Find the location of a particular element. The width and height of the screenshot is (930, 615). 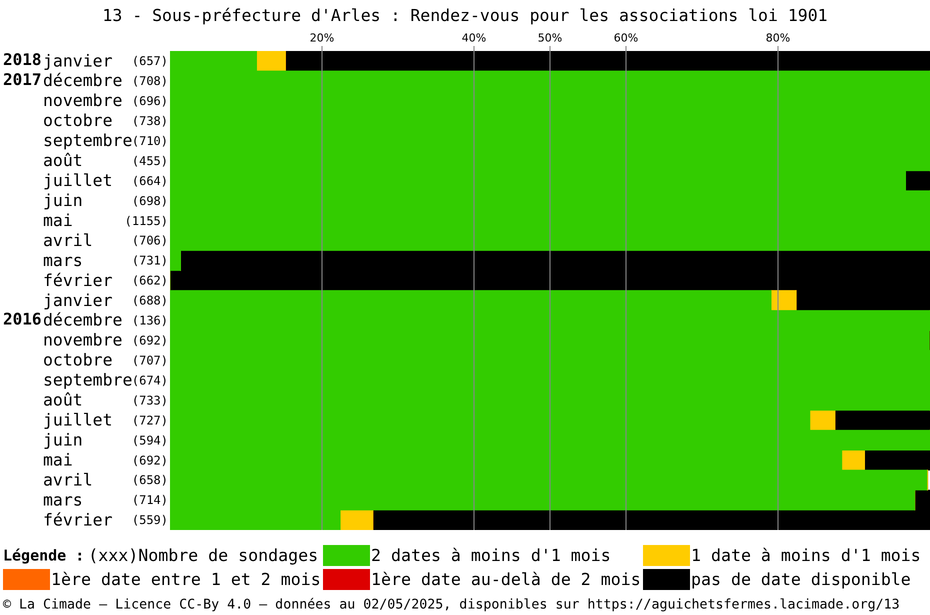

legend-label: pas de date disponible is located at coordinates (801, 579).